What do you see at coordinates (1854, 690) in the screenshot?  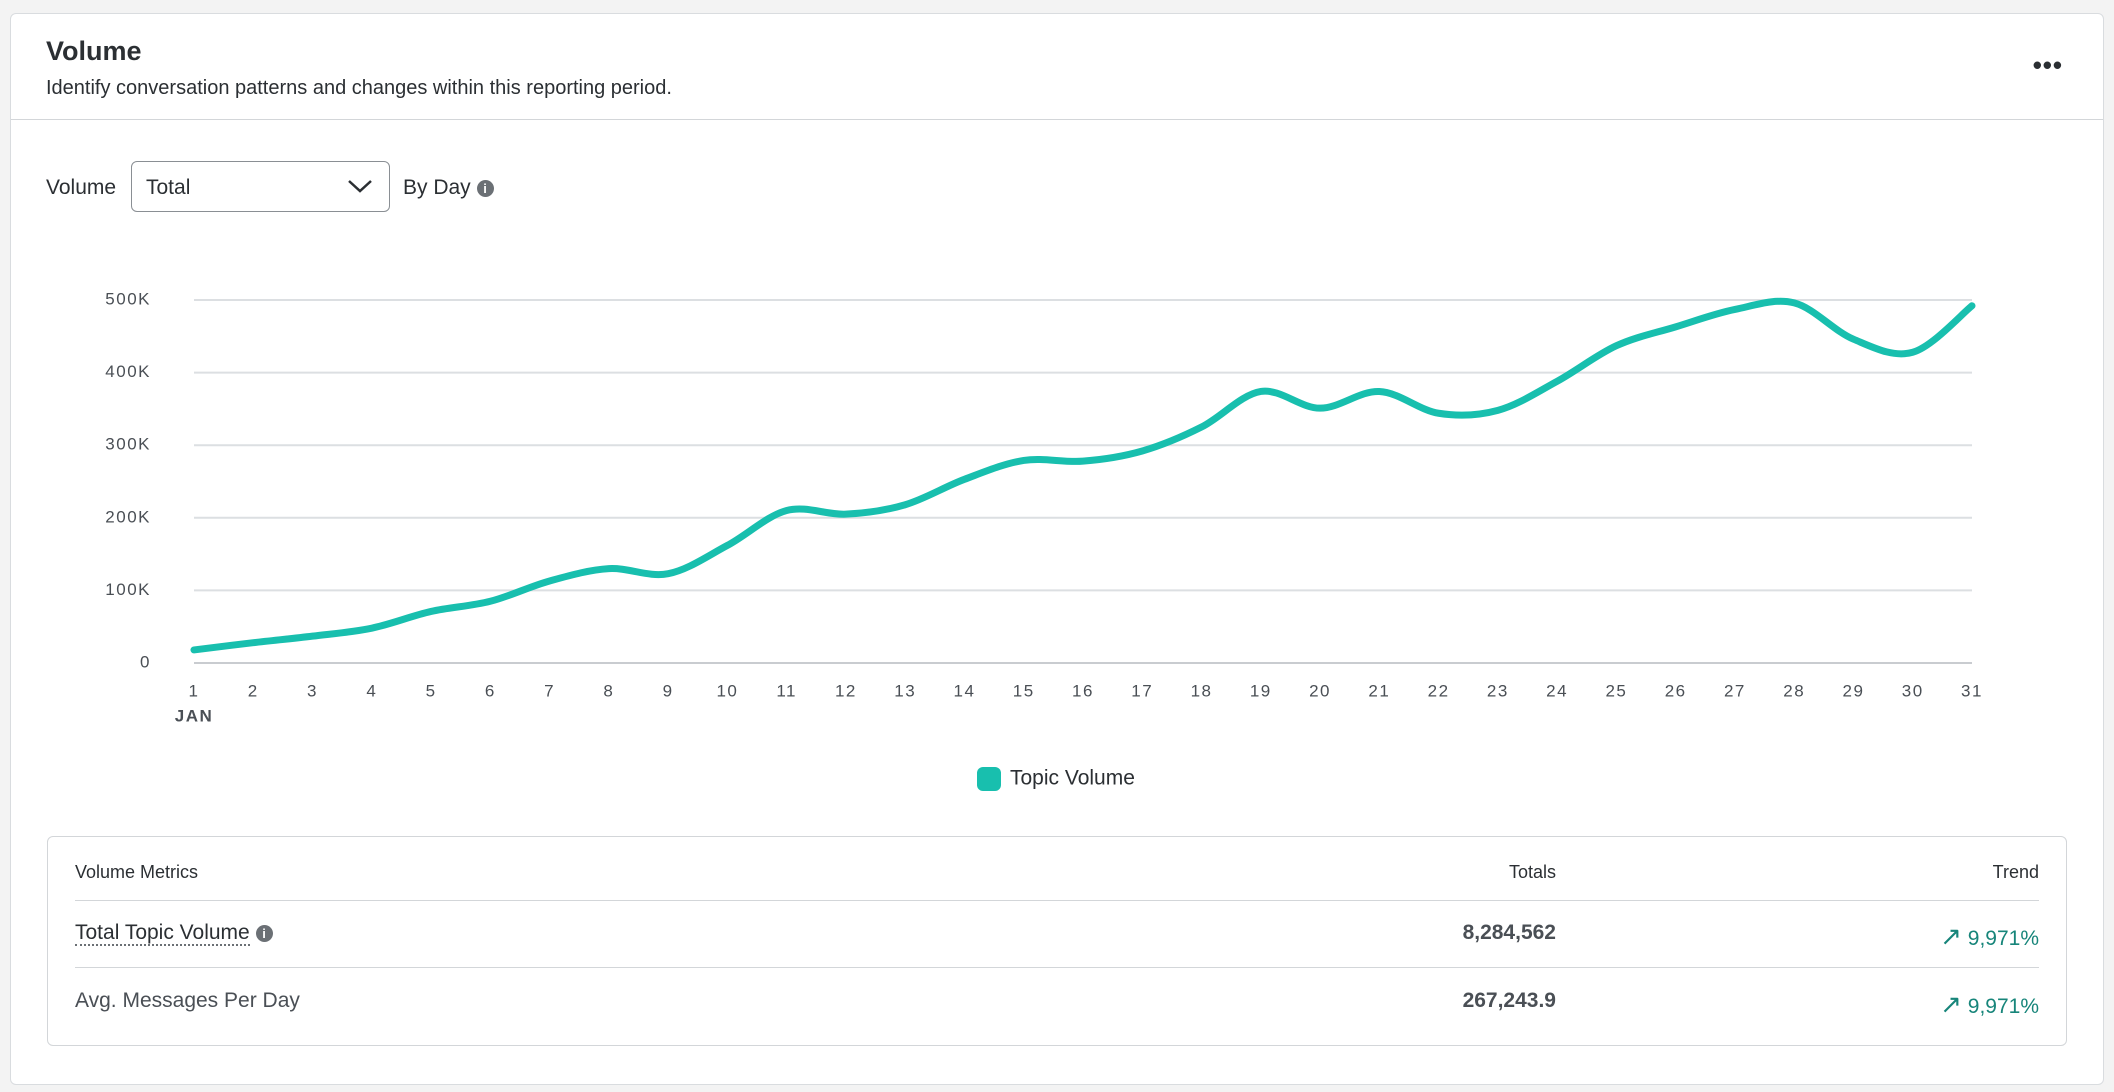 I see `x-tick-label: 29` at bounding box center [1854, 690].